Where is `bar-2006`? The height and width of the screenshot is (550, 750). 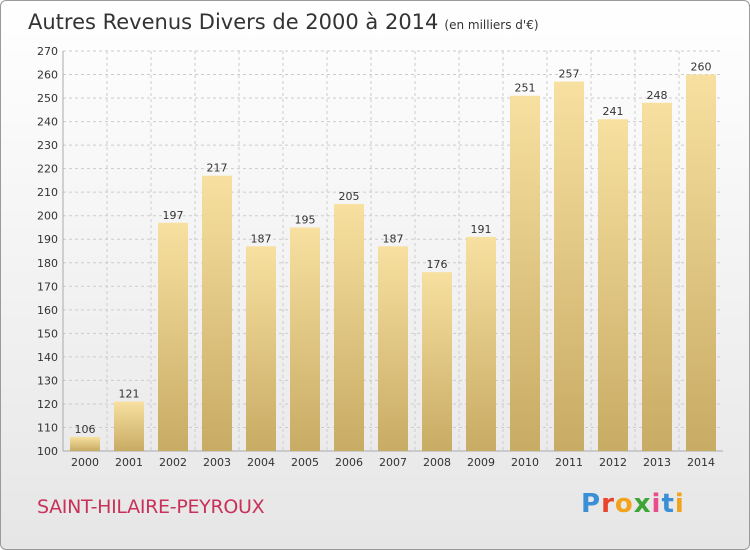 bar-2006 is located at coordinates (349, 327).